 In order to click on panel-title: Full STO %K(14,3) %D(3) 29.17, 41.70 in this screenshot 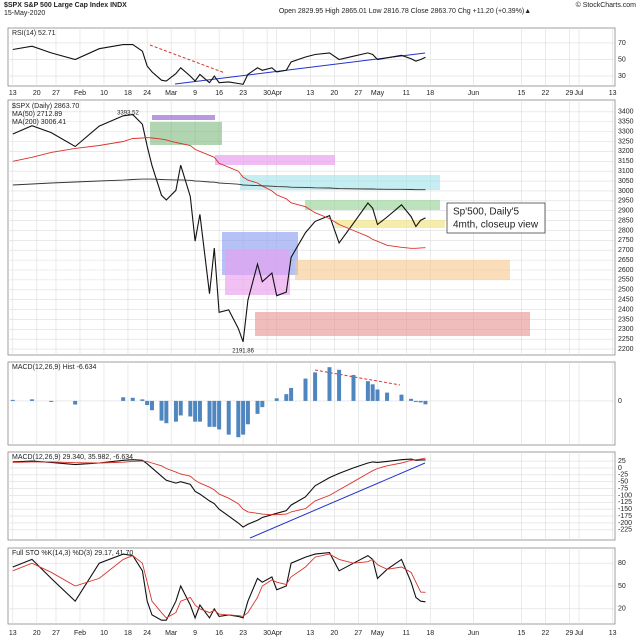, I will do `click(72, 553)`.